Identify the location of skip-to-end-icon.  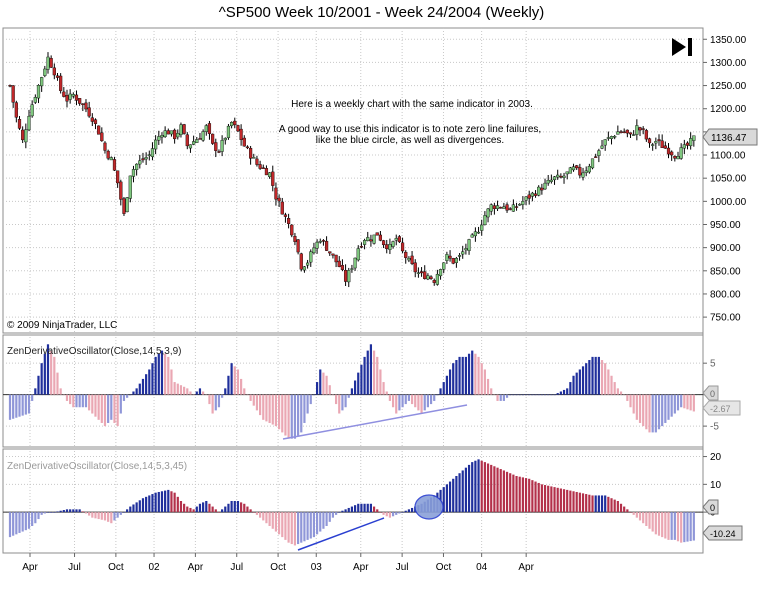
(682, 47).